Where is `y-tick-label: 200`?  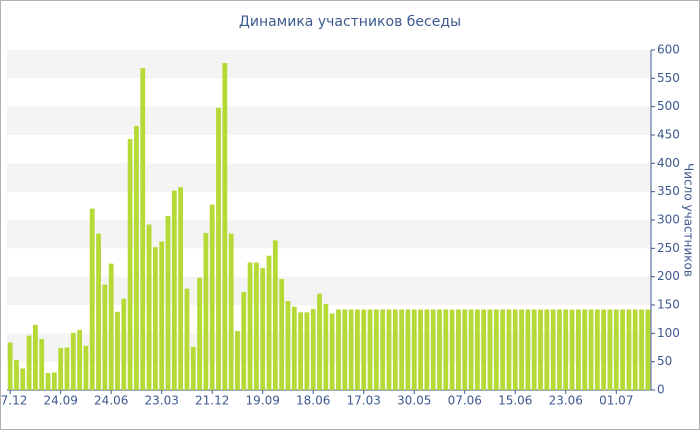 y-tick-label: 200 is located at coordinates (668, 276).